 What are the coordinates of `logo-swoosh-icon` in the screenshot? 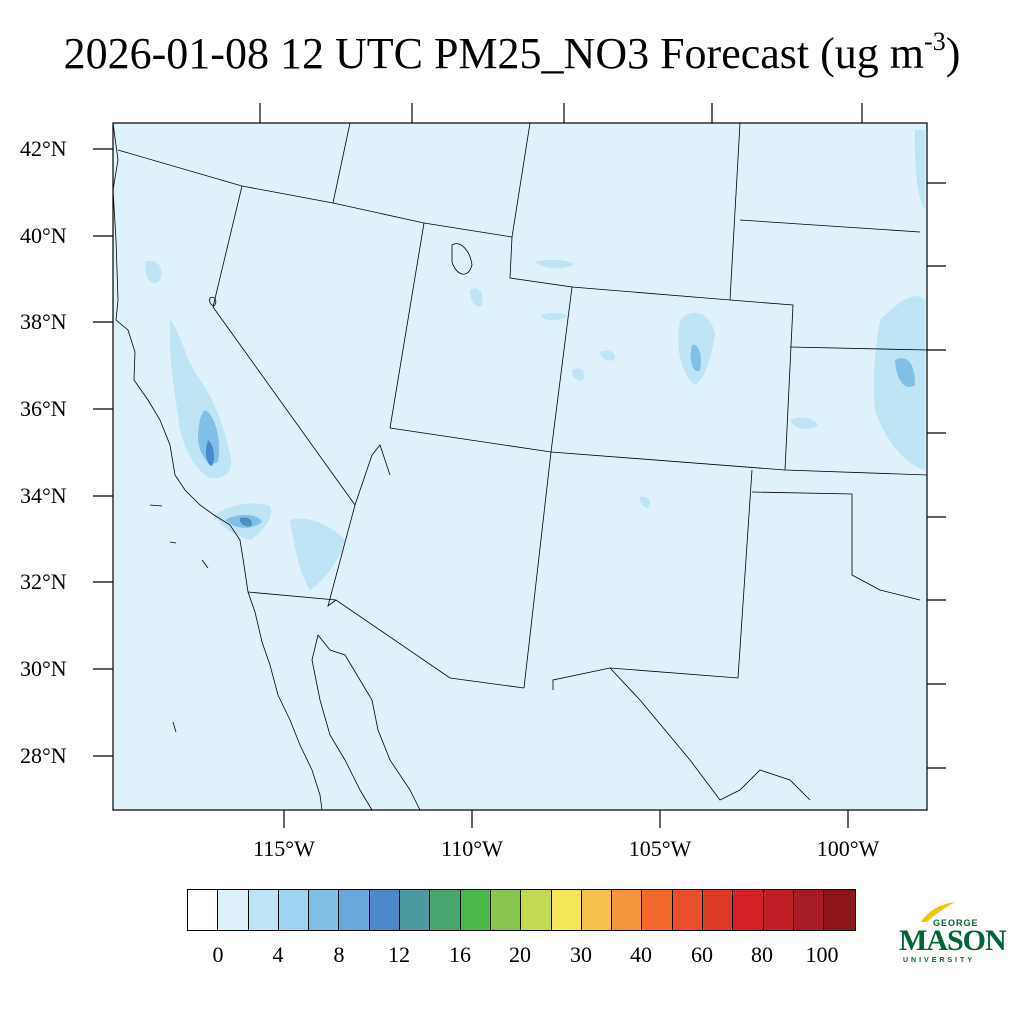 It's located at (938, 912).